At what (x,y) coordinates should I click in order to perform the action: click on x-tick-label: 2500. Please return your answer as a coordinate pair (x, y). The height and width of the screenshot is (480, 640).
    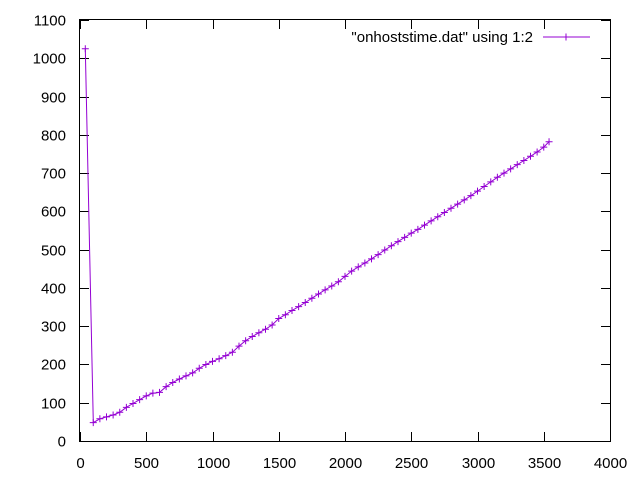
    Looking at the image, I should click on (411, 463).